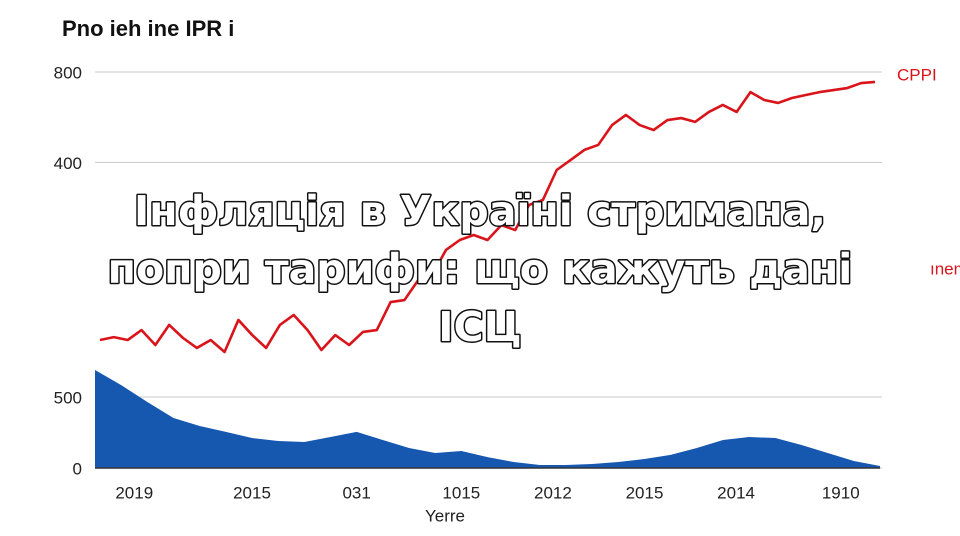 The width and height of the screenshot is (960, 536). I want to click on headline-line: попри тарифи: що кажуть дані, so click(480, 269).